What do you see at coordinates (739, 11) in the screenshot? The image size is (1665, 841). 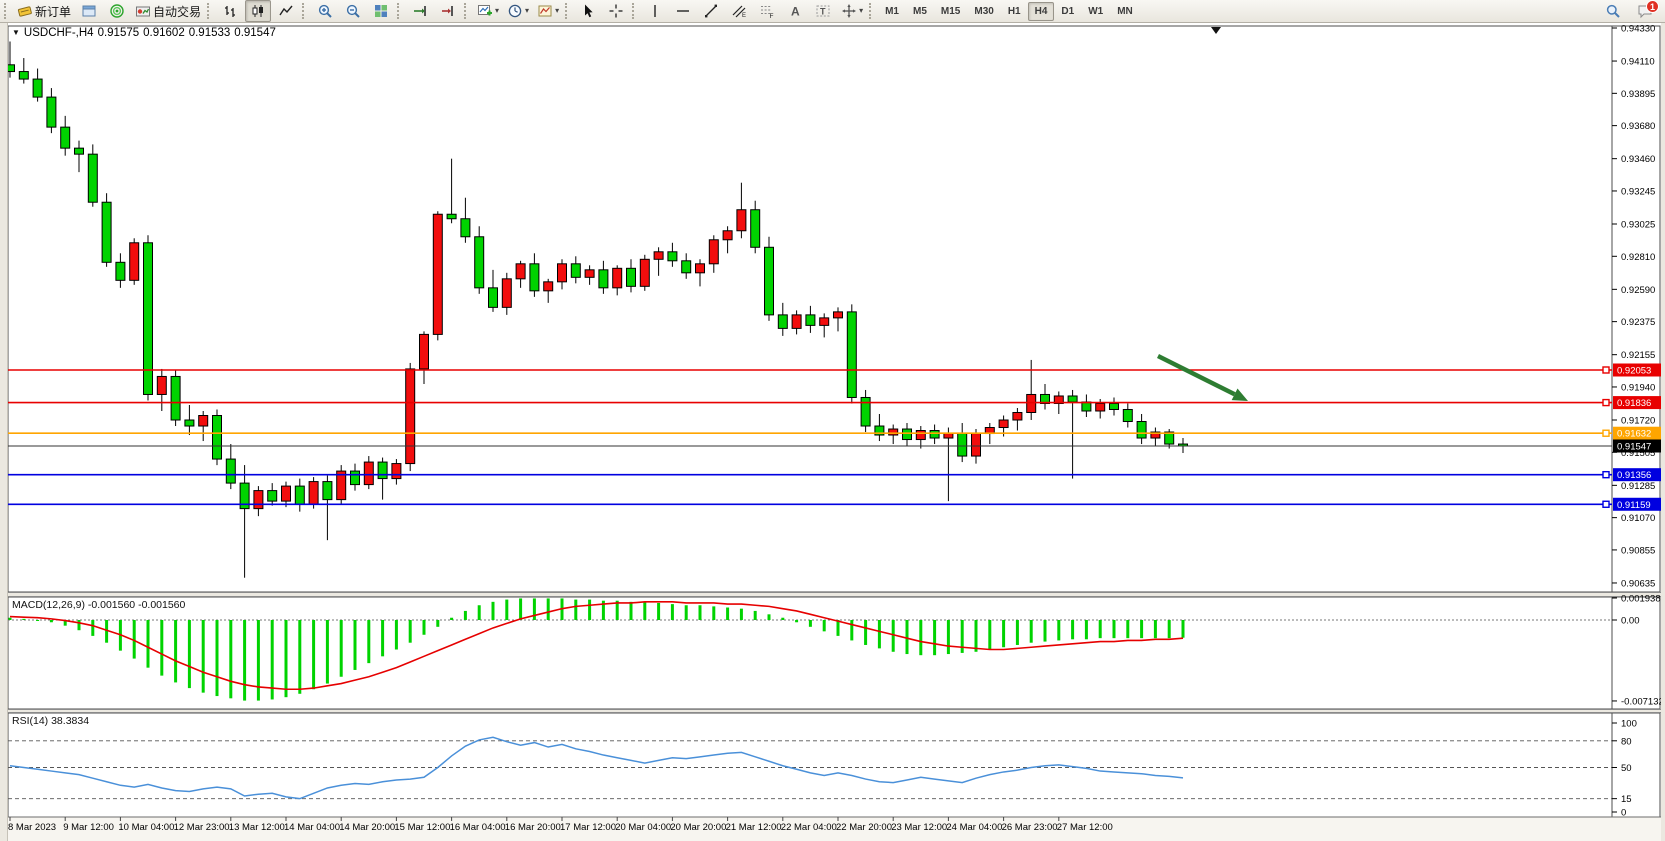 I see `equidistant-channel-button: E` at bounding box center [739, 11].